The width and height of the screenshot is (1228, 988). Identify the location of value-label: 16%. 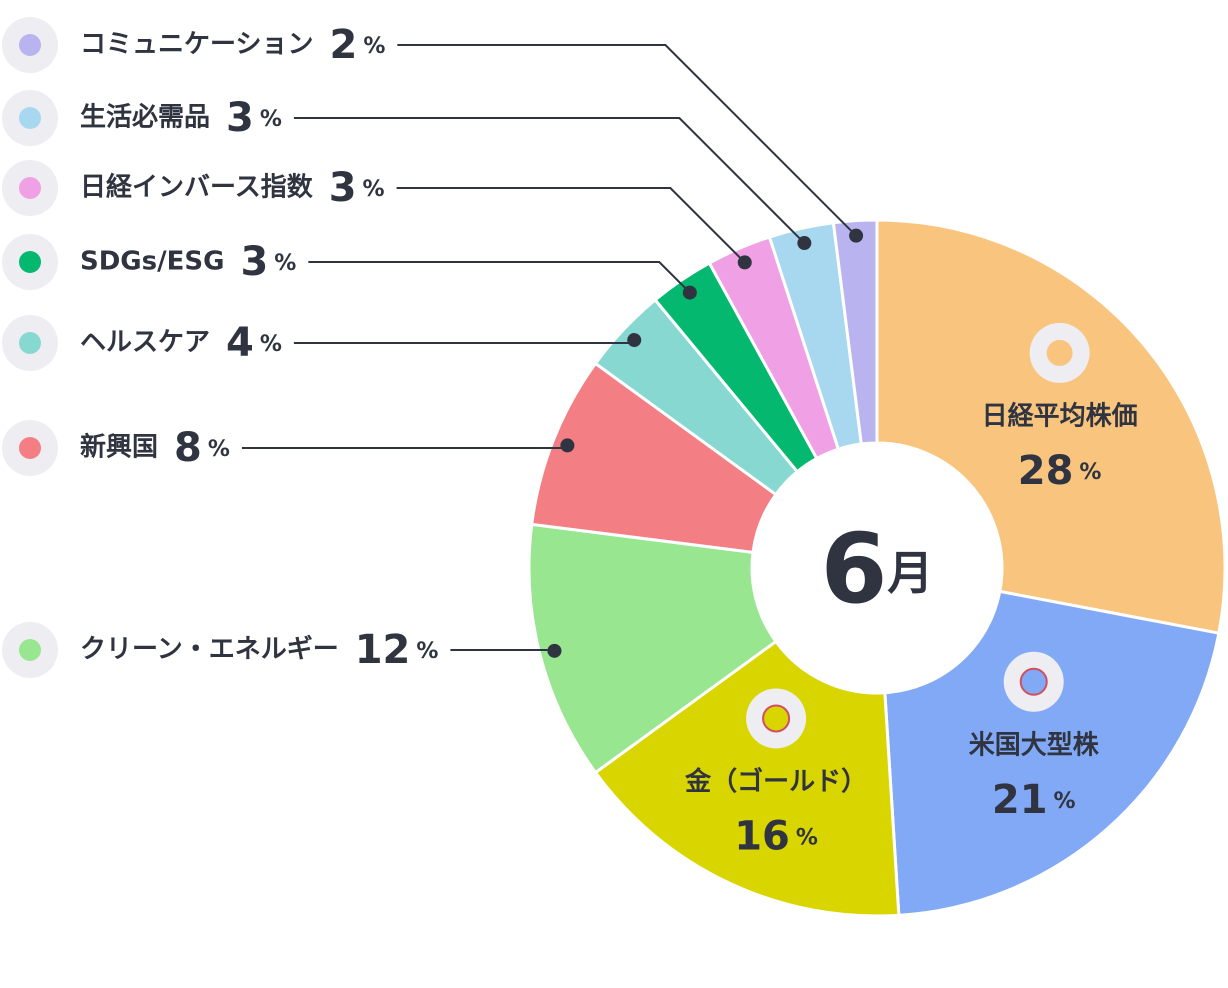
(776, 836).